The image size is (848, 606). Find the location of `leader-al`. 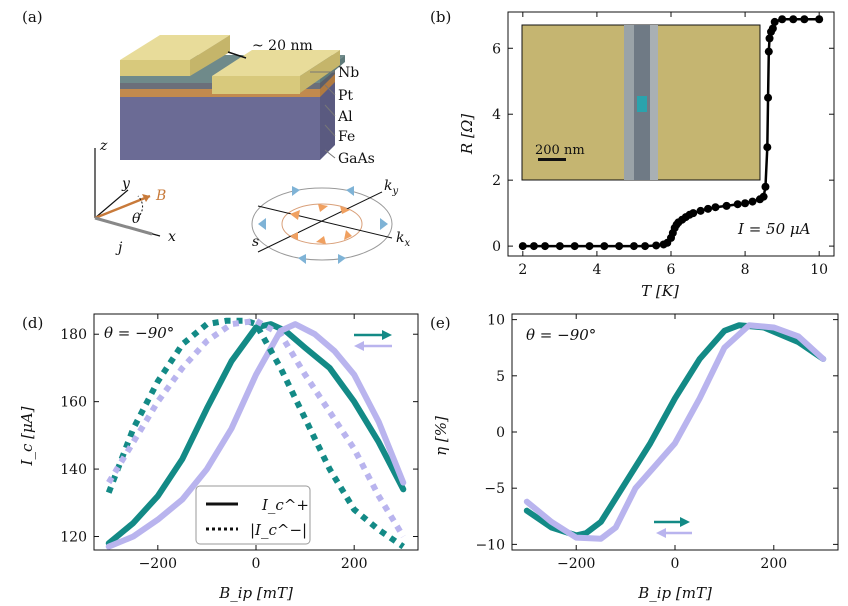

leader-al is located at coordinates (330, 110).